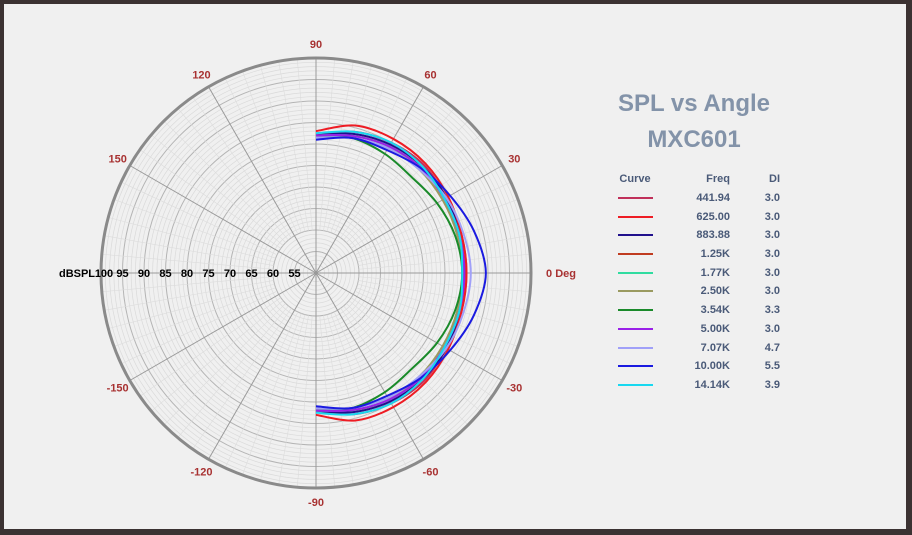 The image size is (912, 535). Describe the element at coordinates (431, 472) in the screenshot. I see `angle-tick-label: -60` at that location.